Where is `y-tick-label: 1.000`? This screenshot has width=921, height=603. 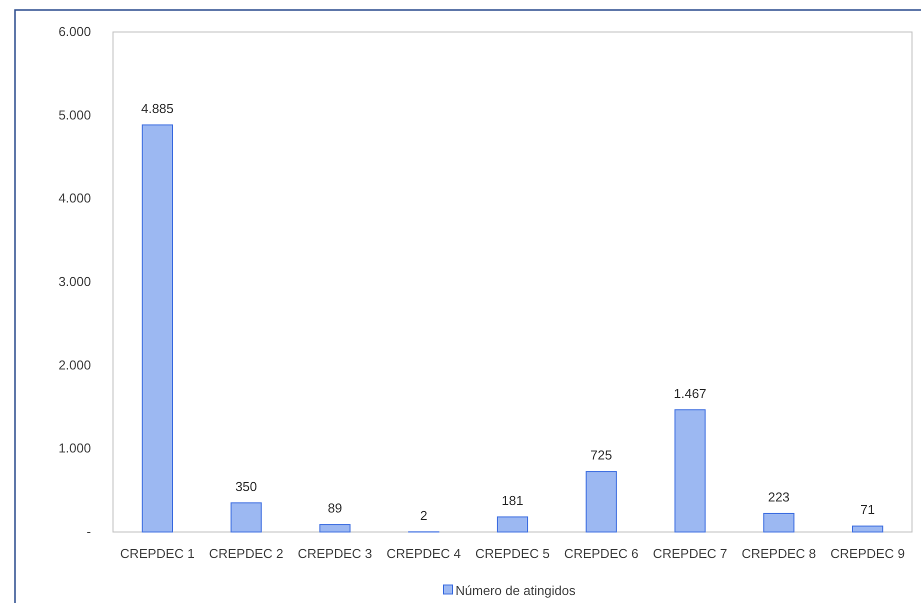 y-tick-label: 1.000 is located at coordinates (74, 448).